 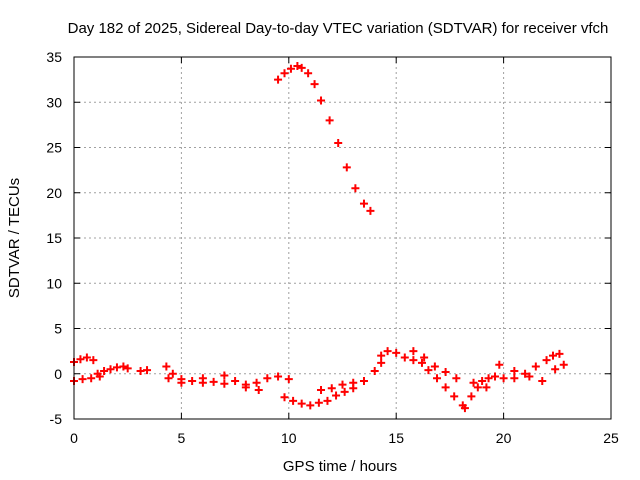 What do you see at coordinates (74, 438) in the screenshot?
I see `x-tick-label: 0` at bounding box center [74, 438].